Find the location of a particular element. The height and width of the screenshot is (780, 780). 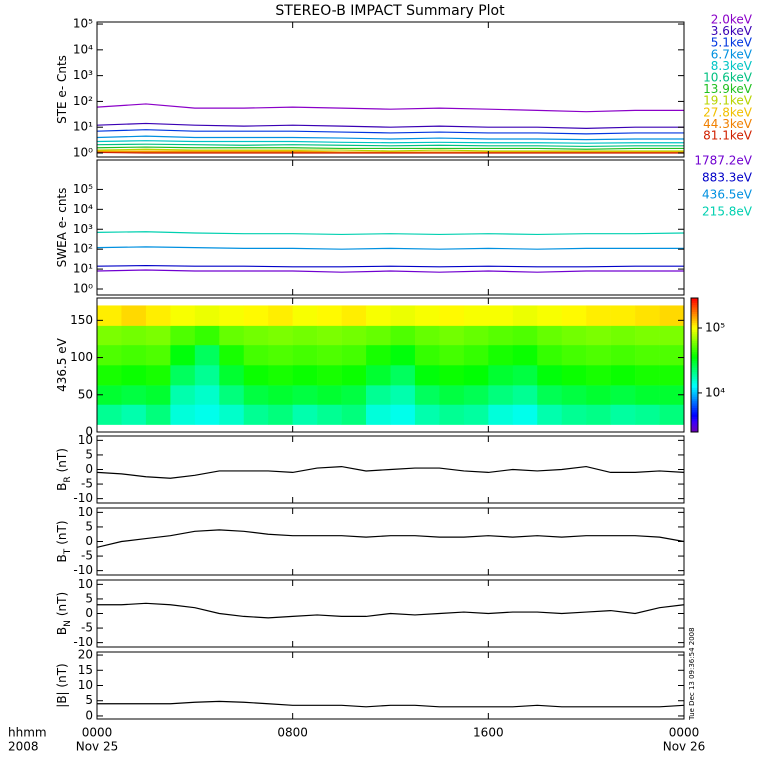

y-axis-label-main: |B| (nT) is located at coordinates (62, 685).